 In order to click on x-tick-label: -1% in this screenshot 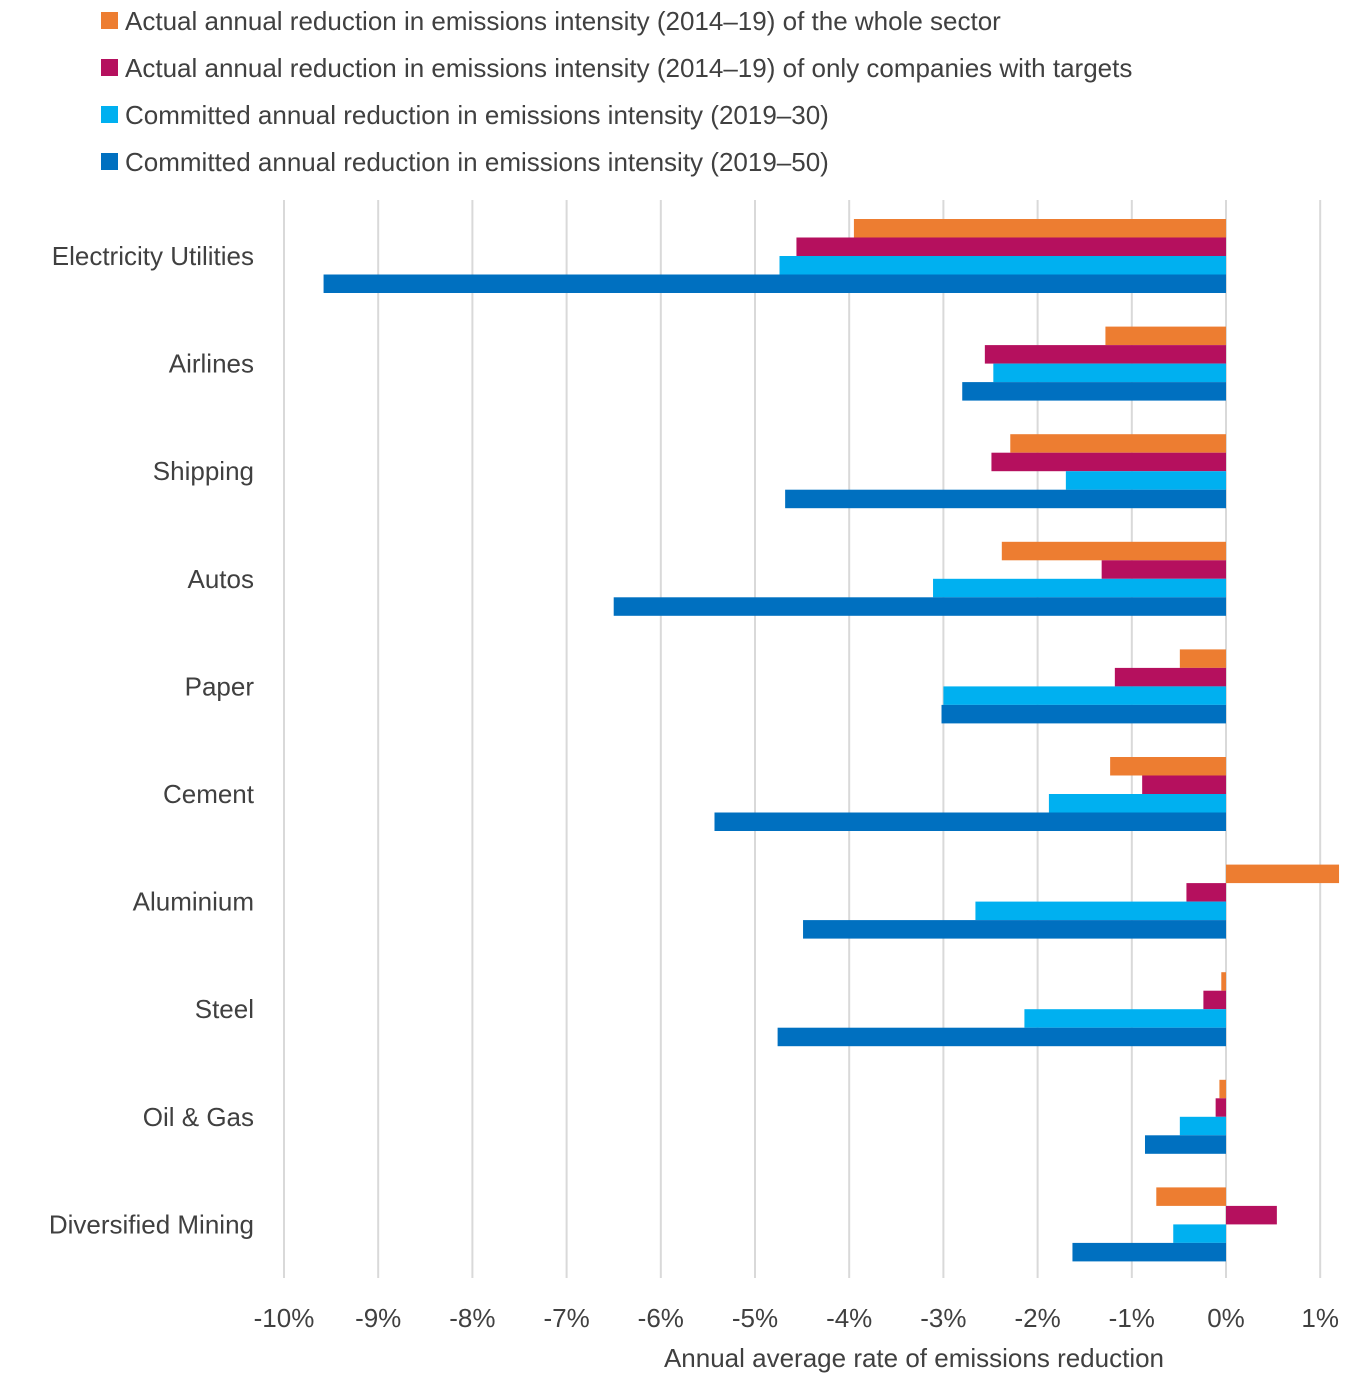, I will do `click(1132, 1318)`.